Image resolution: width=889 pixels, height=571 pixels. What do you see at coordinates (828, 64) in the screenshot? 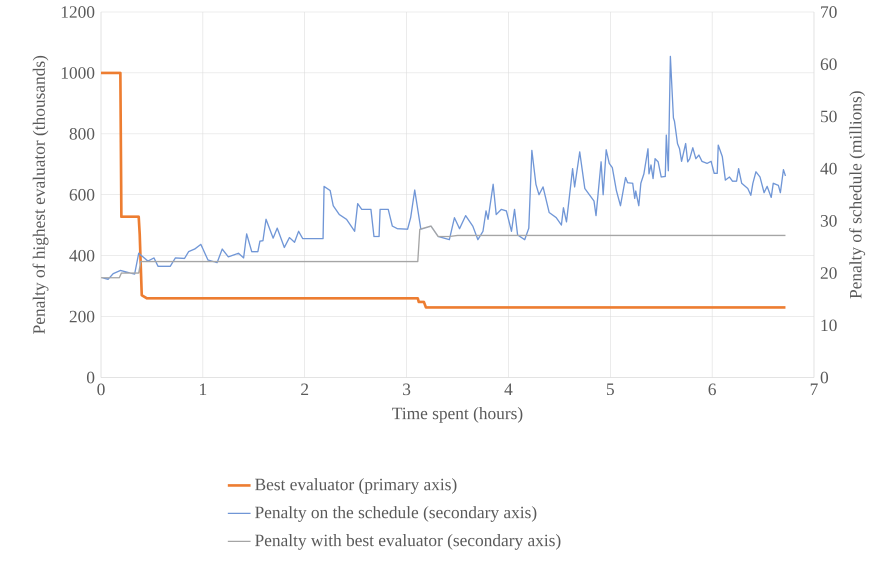
I see `y2-tick-label: 60` at bounding box center [828, 64].